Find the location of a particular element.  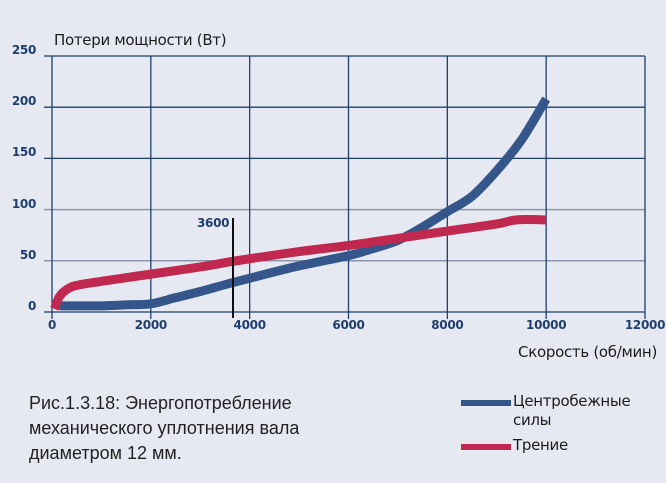

speed-marker-label: 3600 is located at coordinates (213, 223).